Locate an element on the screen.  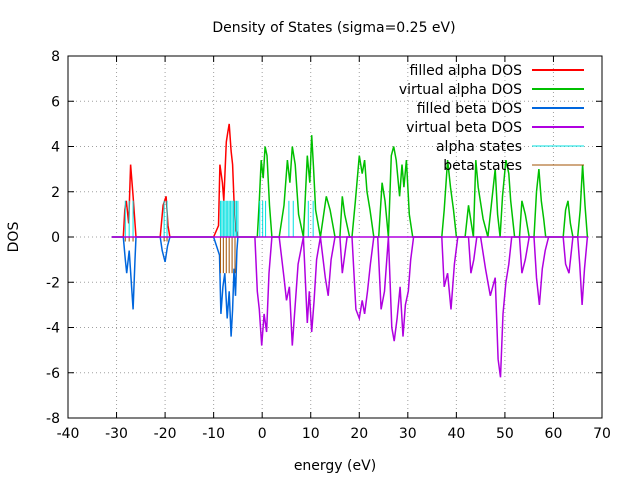
x-tick-label: 60 is located at coordinates (554, 434).